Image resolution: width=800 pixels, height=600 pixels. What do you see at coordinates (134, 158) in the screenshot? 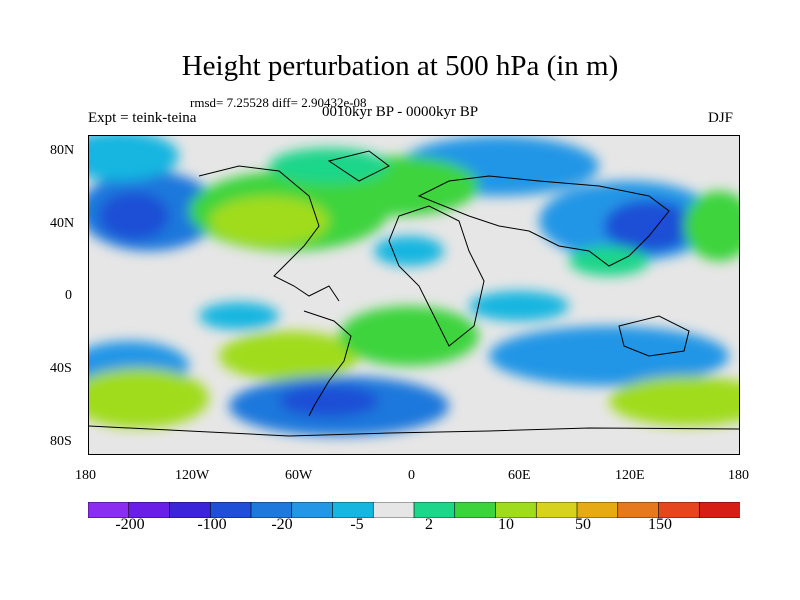
I see `anomaly-neg-alaska` at bounding box center [134, 158].